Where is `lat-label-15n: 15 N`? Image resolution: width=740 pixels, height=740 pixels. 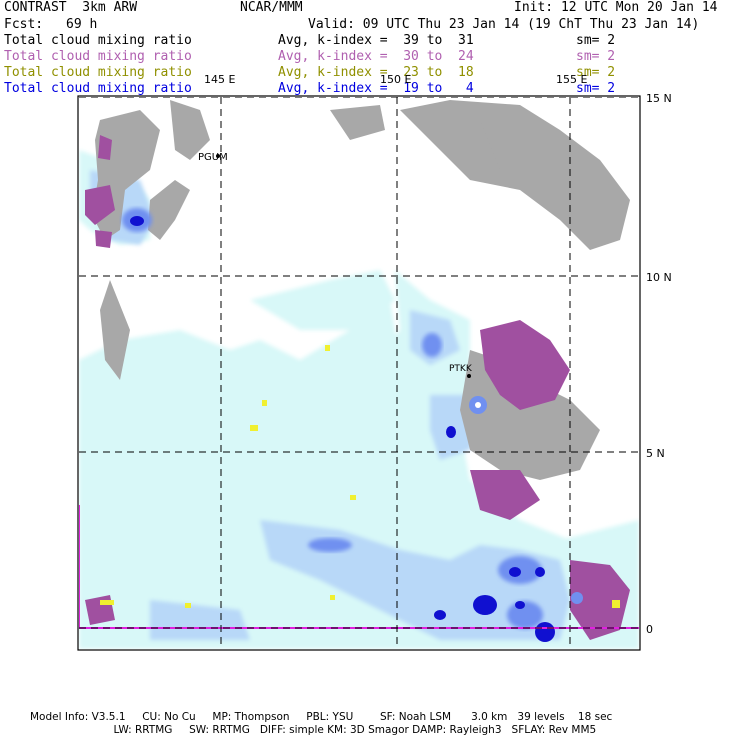 lat-label-15n: 15 N is located at coordinates (659, 98).